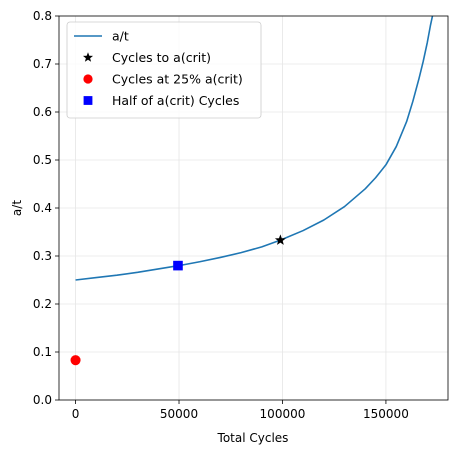 This screenshot has width=458, height=453. I want to click on x-tick-label: 150000, so click(386, 414).